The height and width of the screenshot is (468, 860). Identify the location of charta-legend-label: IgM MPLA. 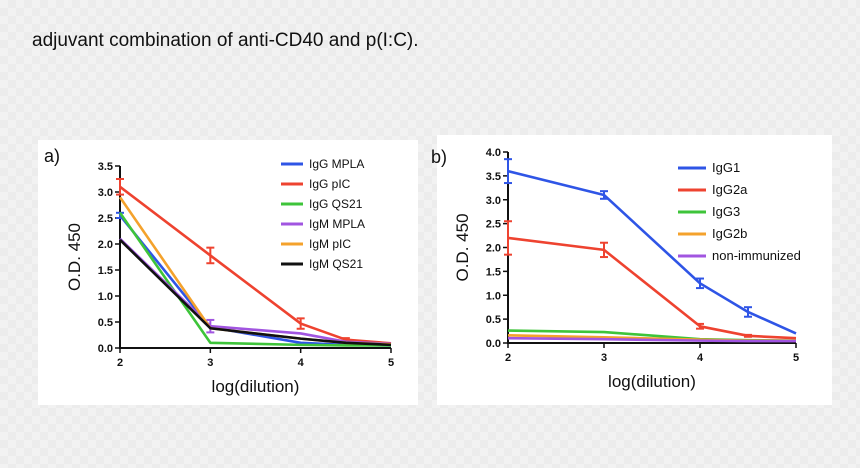
(337, 224).